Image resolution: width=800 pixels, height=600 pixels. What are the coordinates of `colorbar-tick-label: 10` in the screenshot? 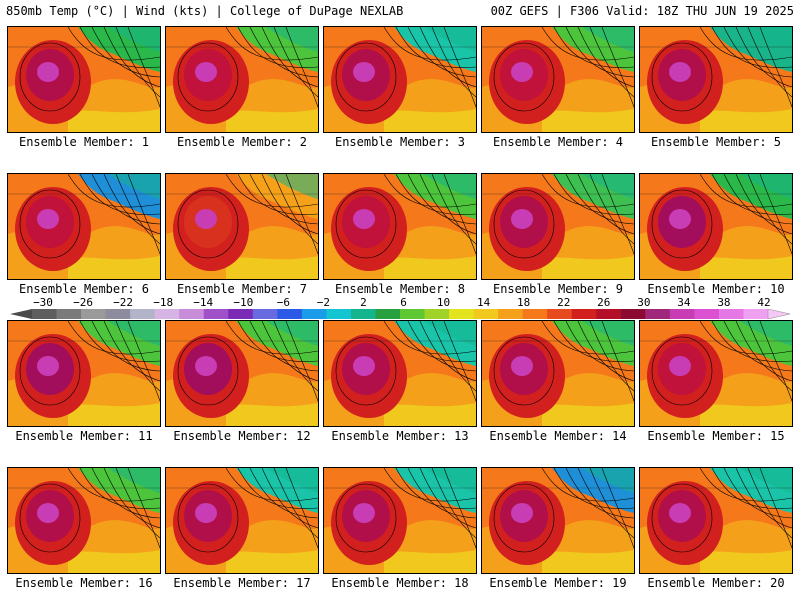 It's located at (443, 302).